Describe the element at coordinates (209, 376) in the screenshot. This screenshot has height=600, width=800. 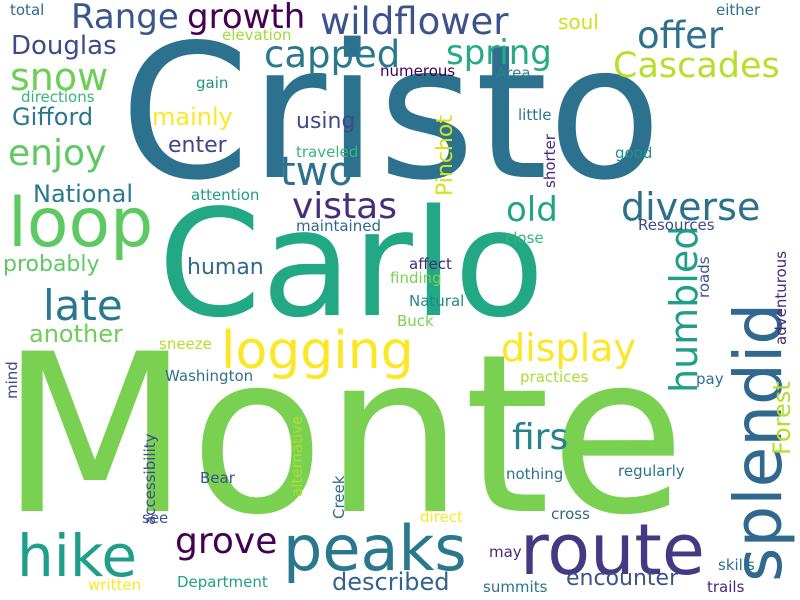
I see `word-washington: Washington` at that location.